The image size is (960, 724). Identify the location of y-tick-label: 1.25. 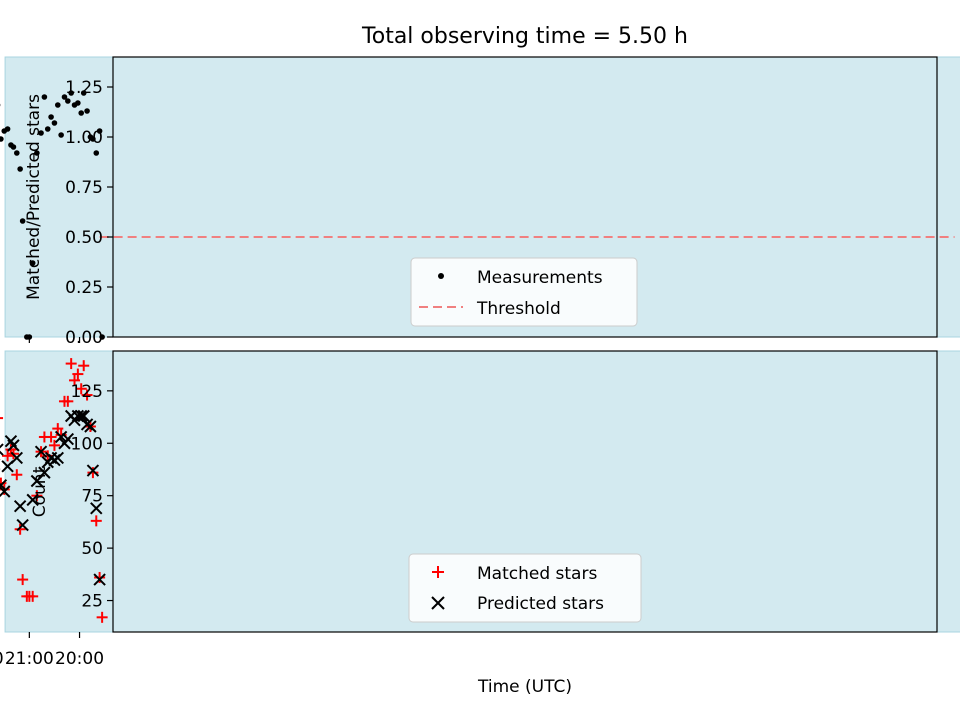
(84, 88).